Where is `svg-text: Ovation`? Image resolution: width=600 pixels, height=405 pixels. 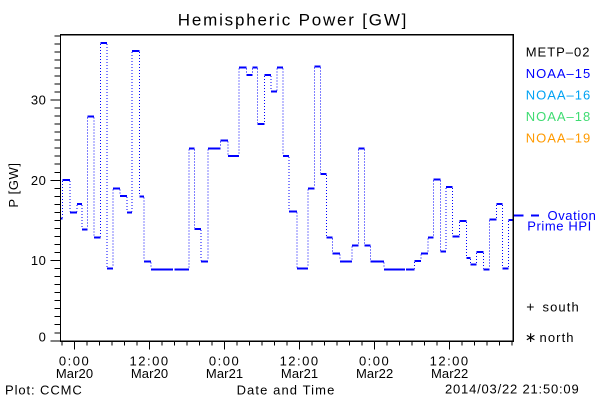
svg-text: Ovation is located at coordinates (572, 215).